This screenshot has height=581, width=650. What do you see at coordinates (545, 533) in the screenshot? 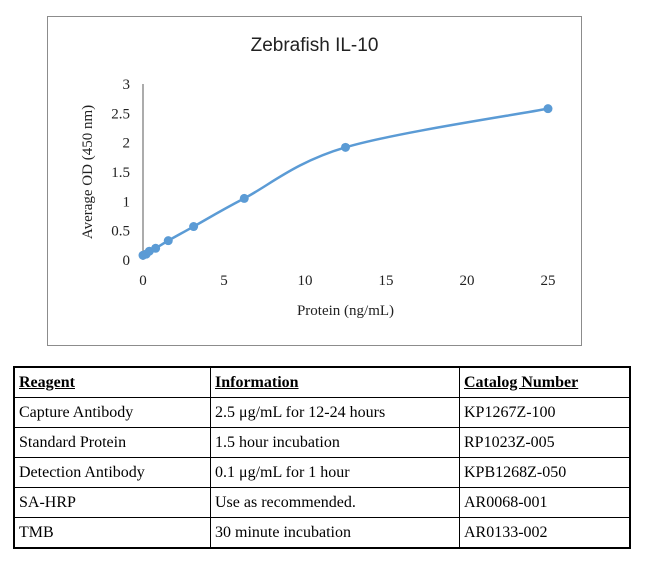
I see `cell-catalog: AR0133-002` at bounding box center [545, 533].